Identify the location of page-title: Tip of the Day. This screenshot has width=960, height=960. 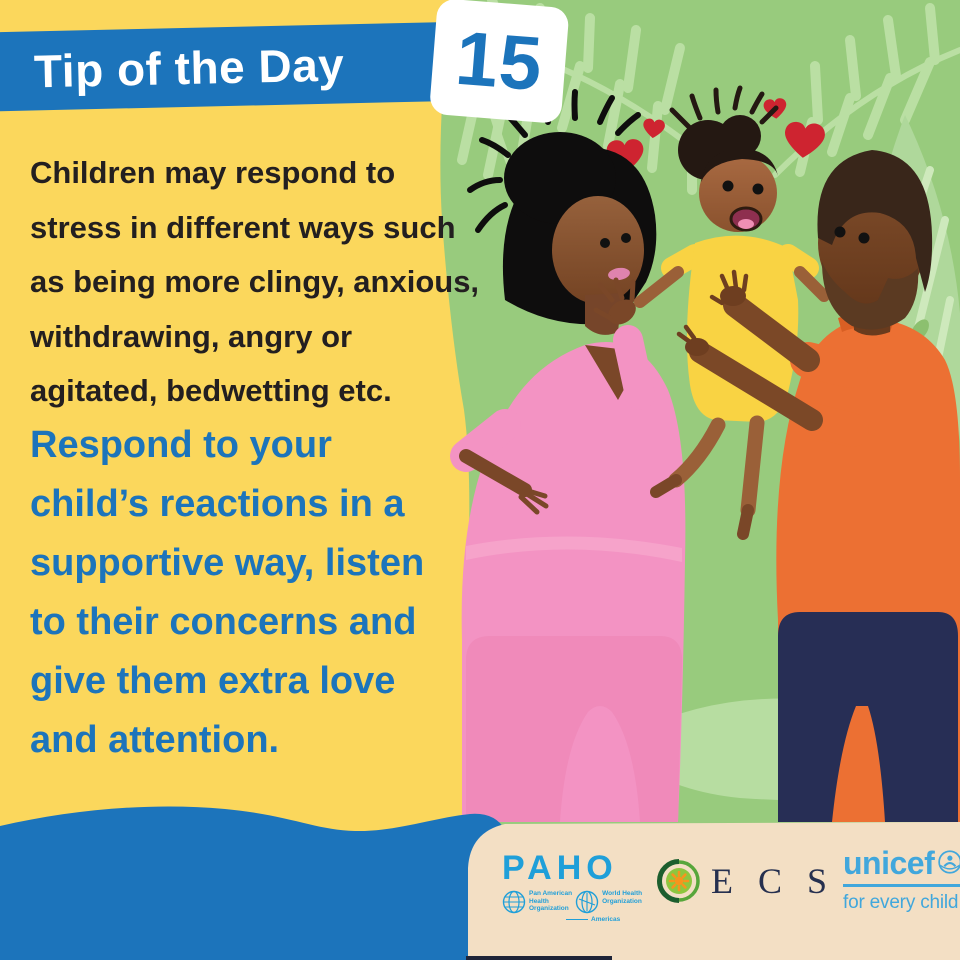
(189, 67).